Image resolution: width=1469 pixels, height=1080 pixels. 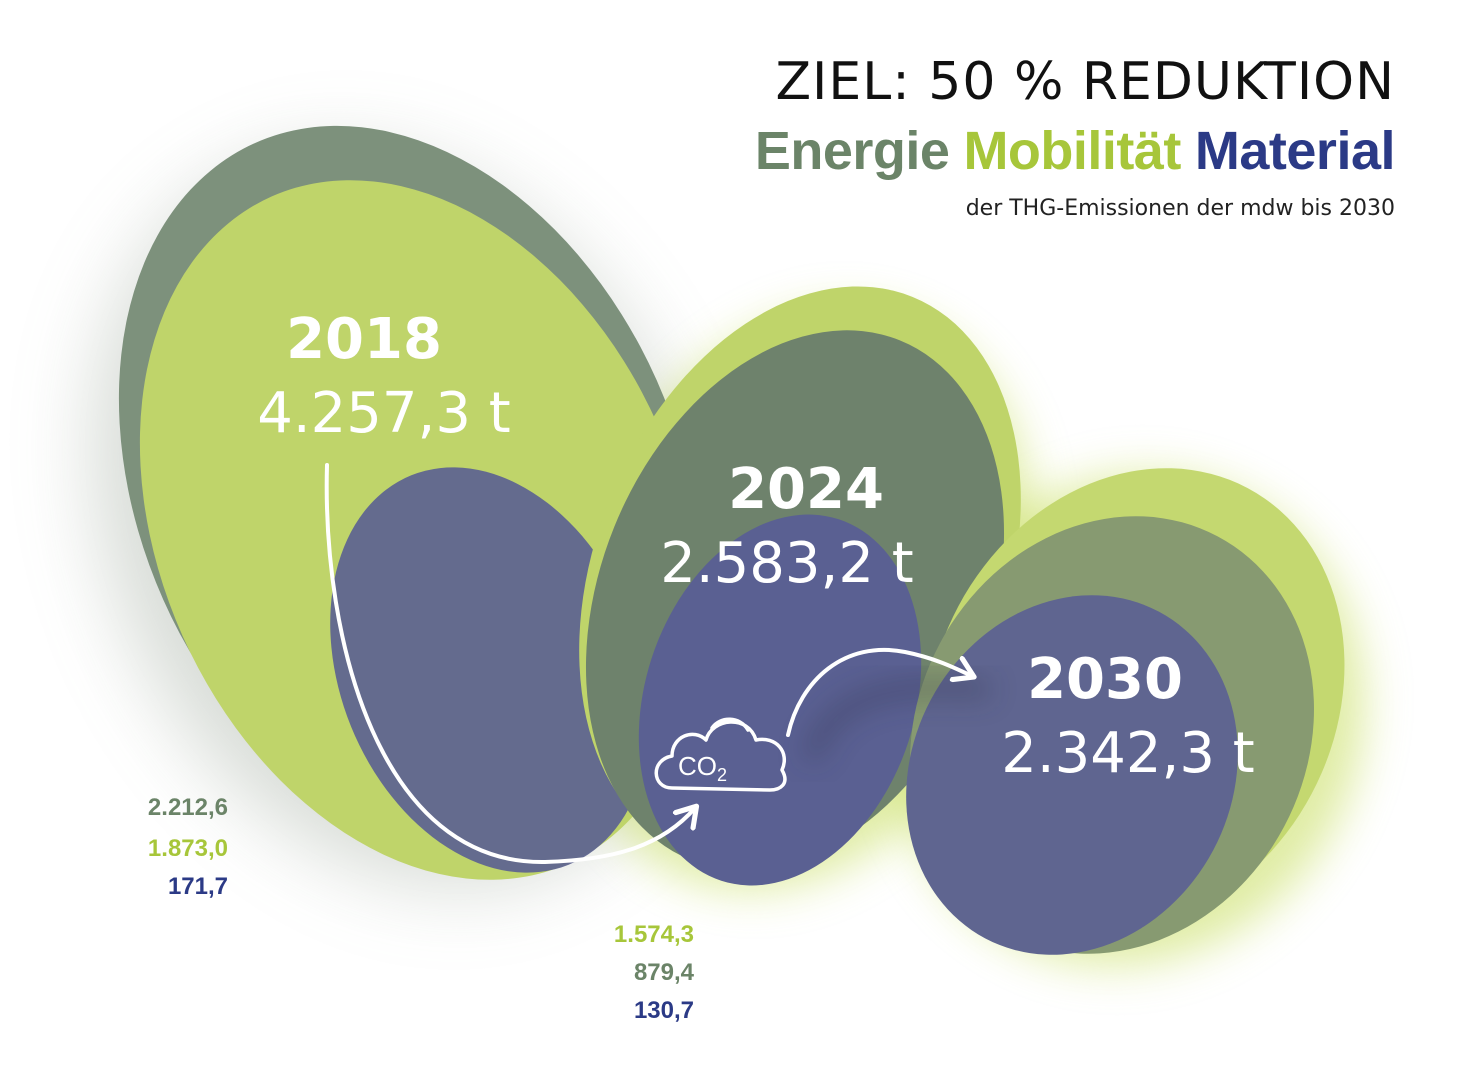 I want to click on breakdown-2024-mobilitaet: 1.574,3, so click(x=654, y=934).